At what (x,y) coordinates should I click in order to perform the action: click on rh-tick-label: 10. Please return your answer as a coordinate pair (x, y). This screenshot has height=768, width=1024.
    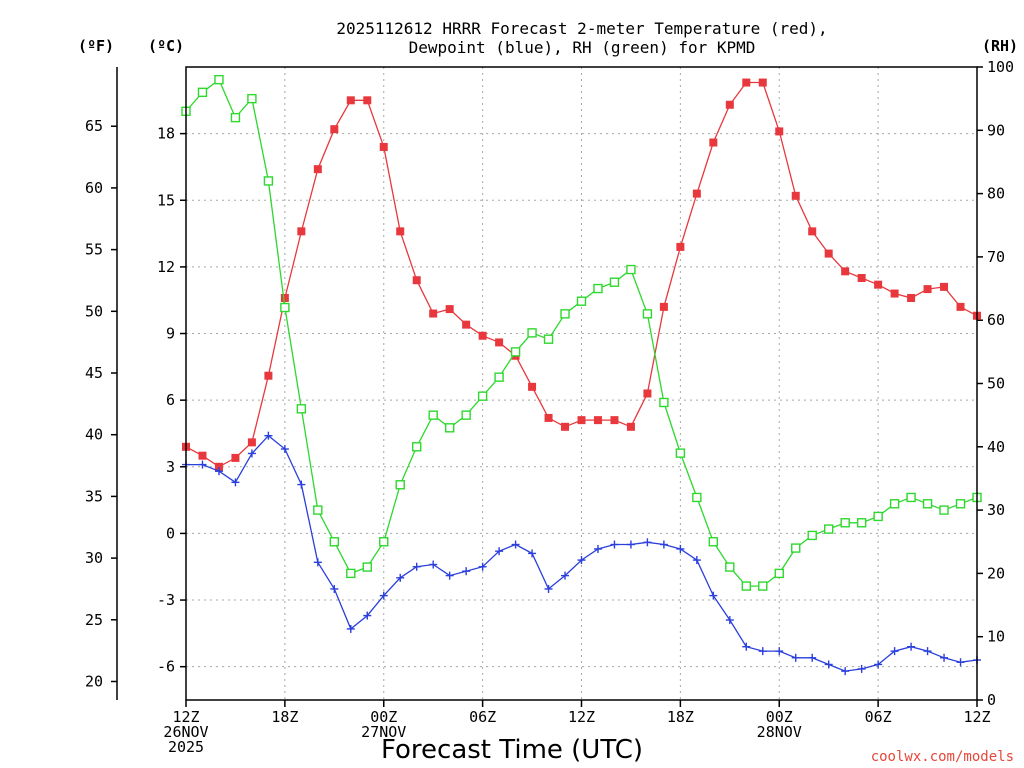
    Looking at the image, I should click on (996, 637).